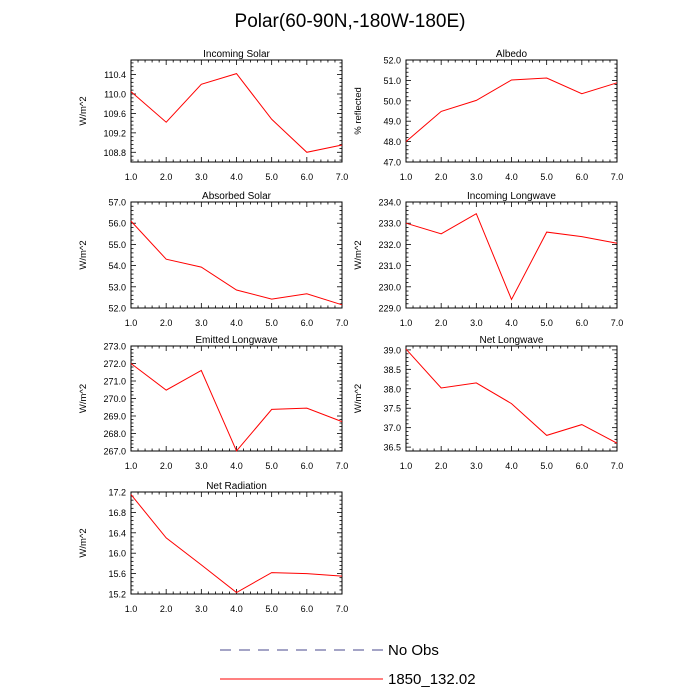  What do you see at coordinates (389, 266) in the screenshot?
I see `y-tick-label: 231.0` at bounding box center [389, 266].